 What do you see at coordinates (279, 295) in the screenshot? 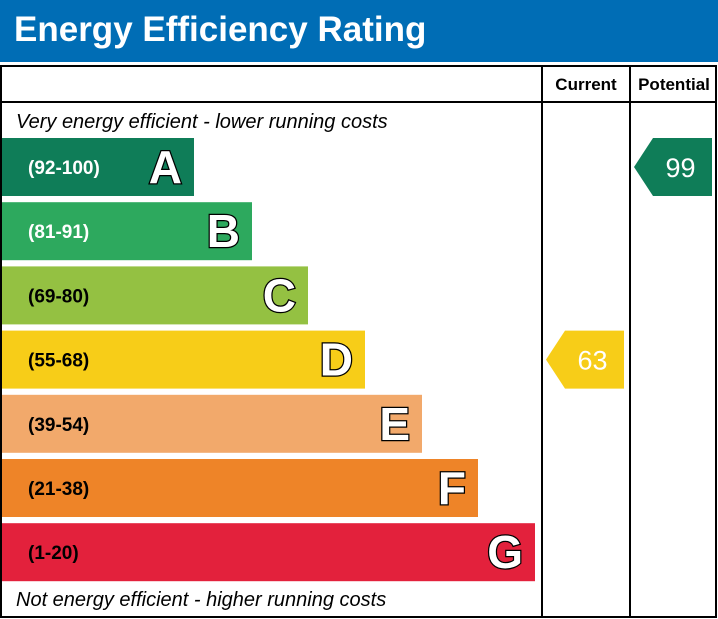
I see `band-c-letter: C` at bounding box center [279, 295].